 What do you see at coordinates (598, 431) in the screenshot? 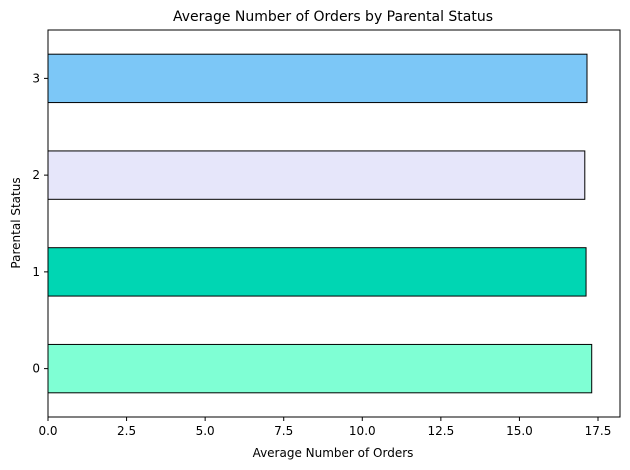
I see `x-tick-label-17.5: 17.5` at bounding box center [598, 431].